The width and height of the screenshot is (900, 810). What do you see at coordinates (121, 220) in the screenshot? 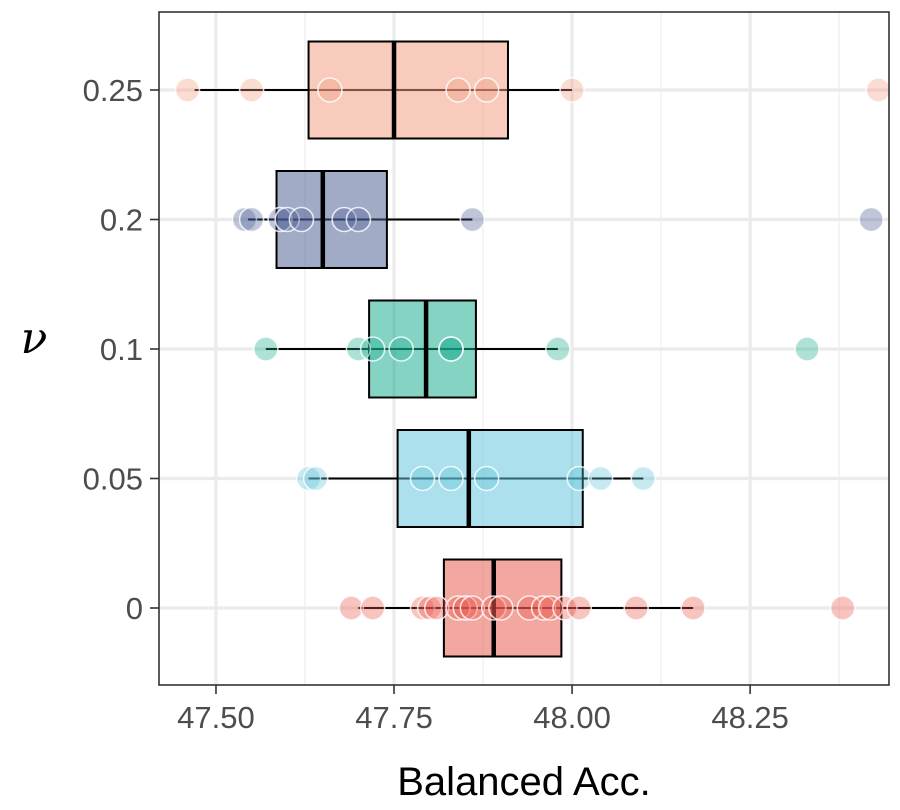
I see `y-tick-label: 0.2` at bounding box center [121, 220].